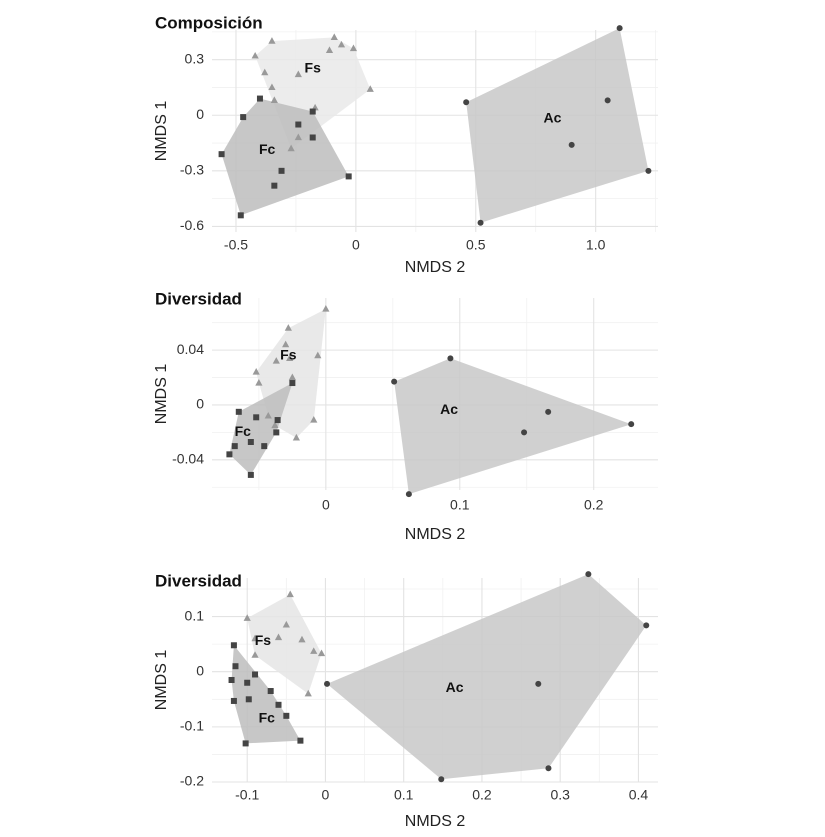  Describe the element at coordinates (192, 170) in the screenshot. I see `y-tick-label: -0.3` at that location.